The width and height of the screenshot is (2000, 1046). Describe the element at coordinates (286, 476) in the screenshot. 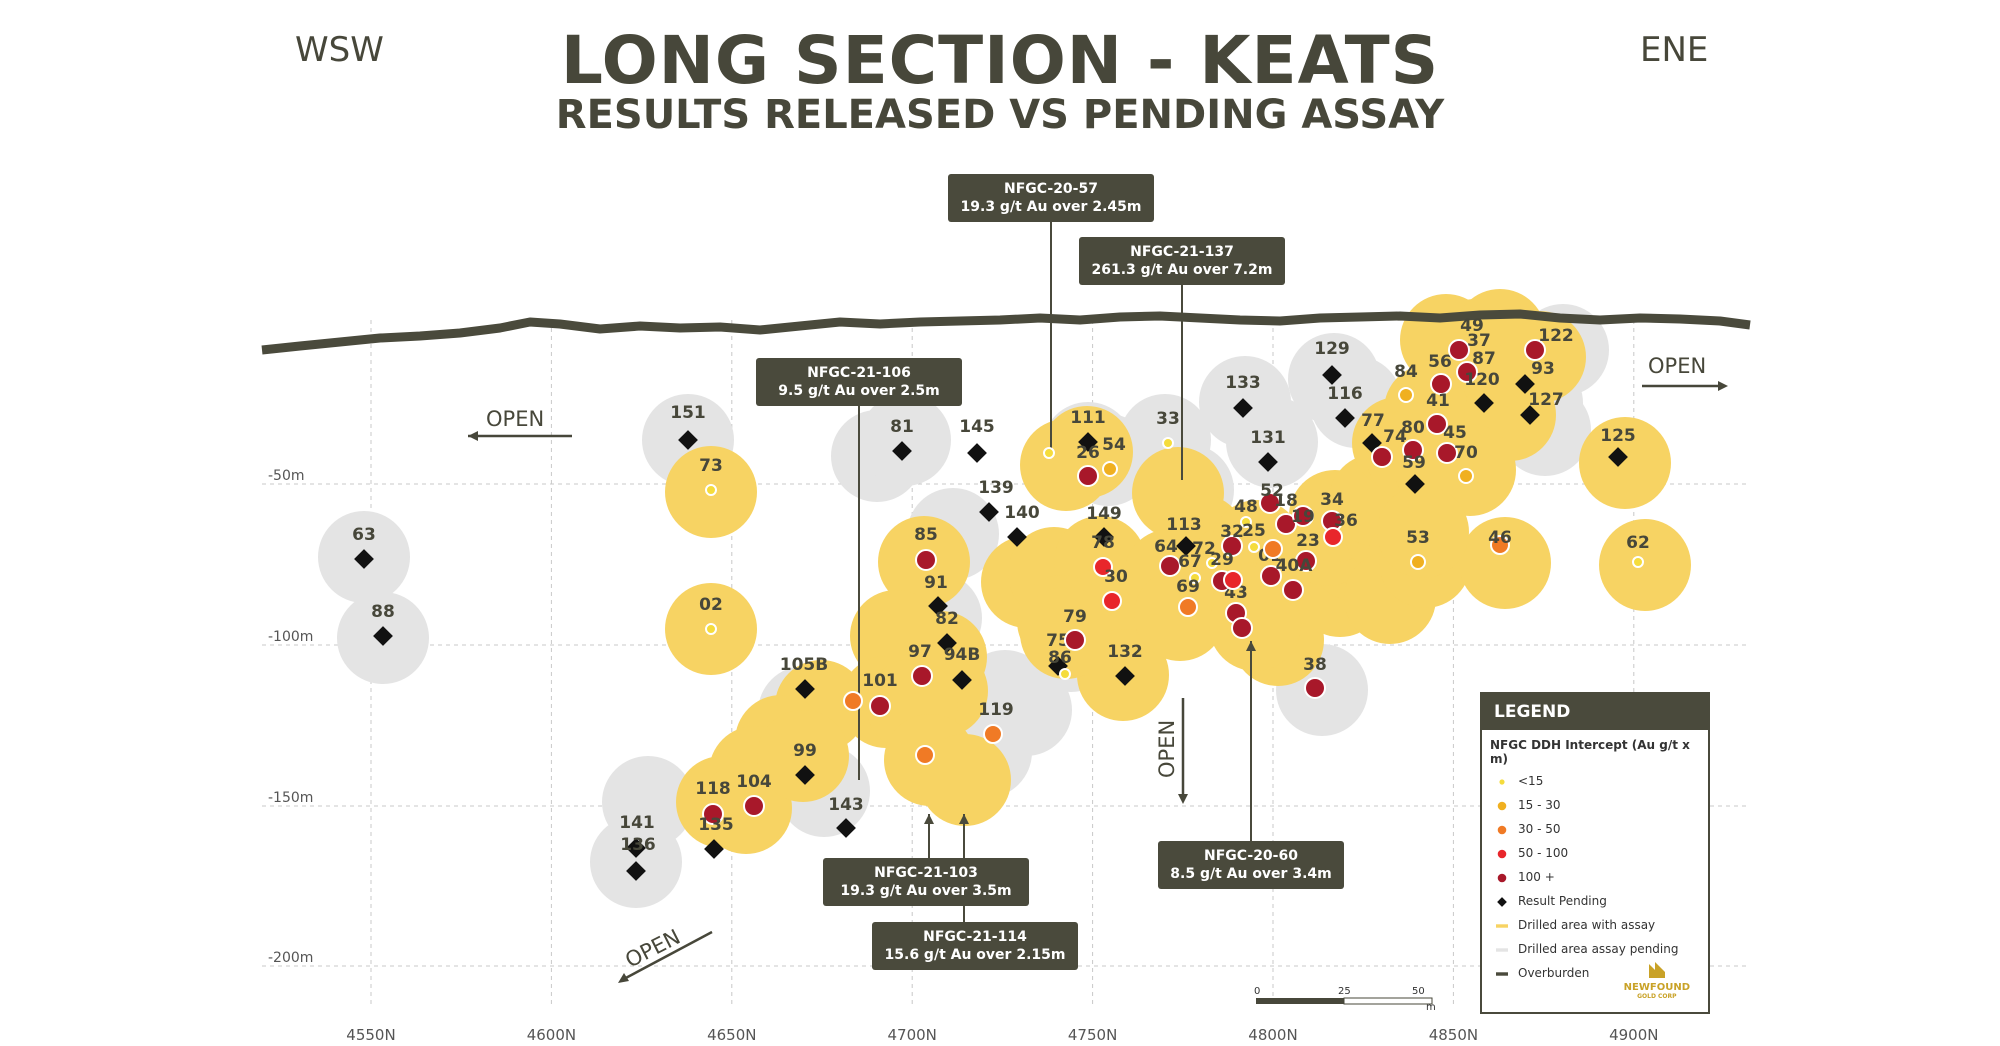

I see `depth-label: -50m` at that location.